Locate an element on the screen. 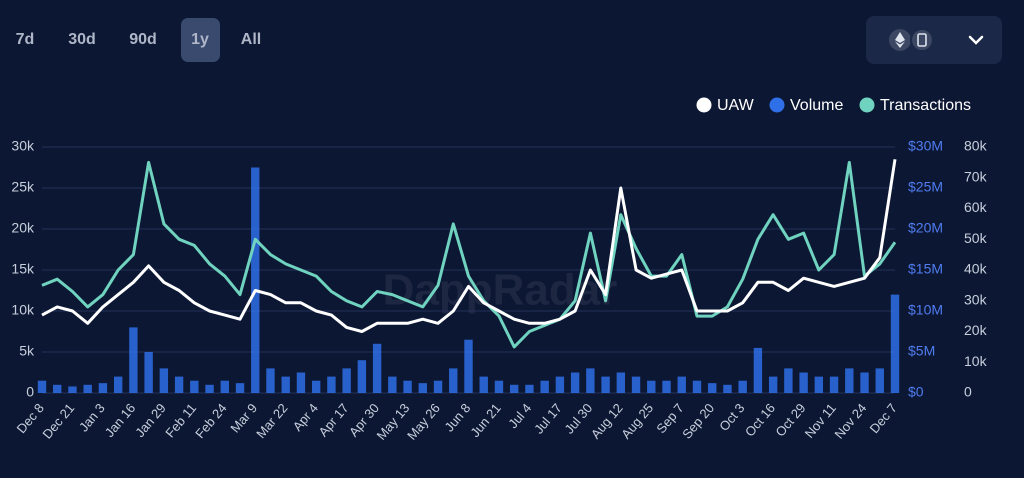  y3-tick-label: 10k is located at coordinates (976, 361).